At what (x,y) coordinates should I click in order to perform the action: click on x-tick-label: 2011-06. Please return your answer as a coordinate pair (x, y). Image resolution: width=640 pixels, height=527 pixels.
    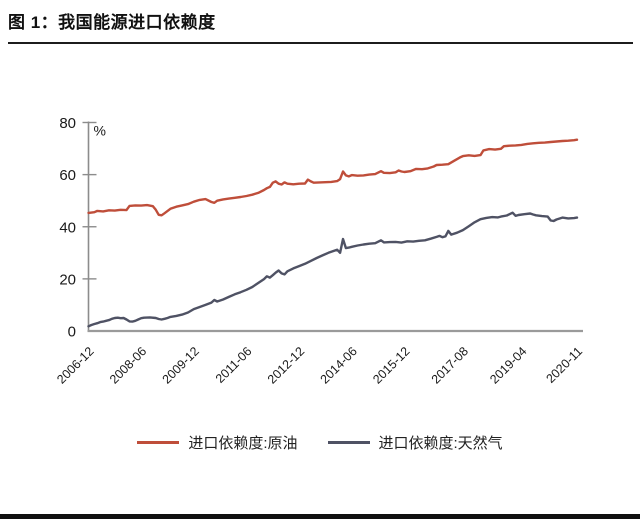
    Looking at the image, I should click on (234, 365).